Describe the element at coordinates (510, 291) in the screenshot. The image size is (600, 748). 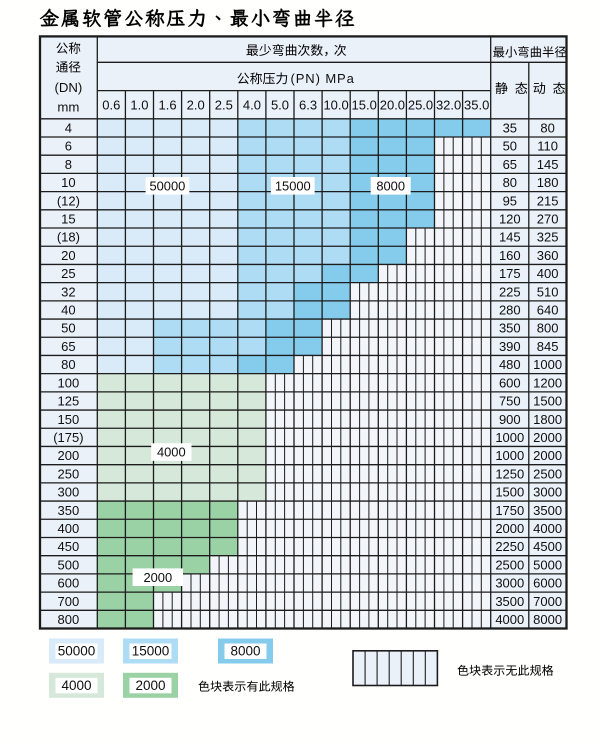
I see `svg-text: 225` at that location.